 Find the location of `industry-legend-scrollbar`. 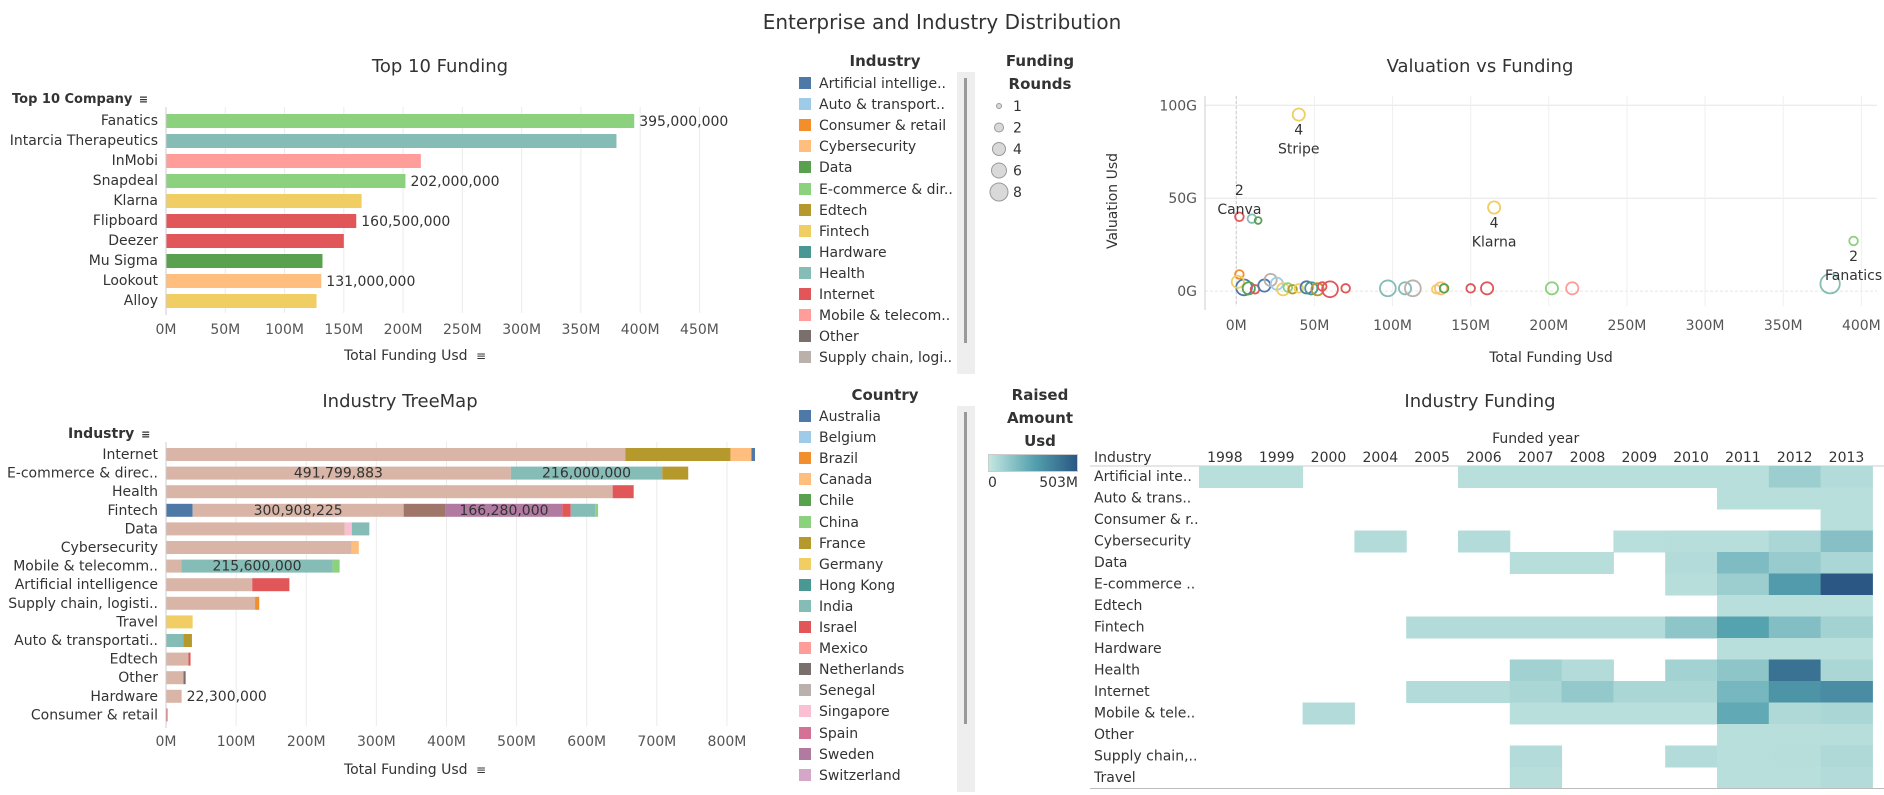

industry-legend-scrollbar is located at coordinates (966, 223).